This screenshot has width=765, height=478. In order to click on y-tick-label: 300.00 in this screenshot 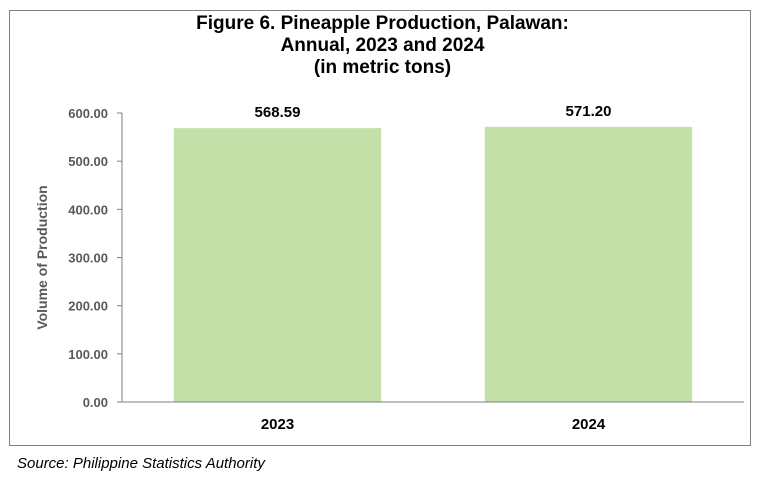, I will do `click(88, 258)`.